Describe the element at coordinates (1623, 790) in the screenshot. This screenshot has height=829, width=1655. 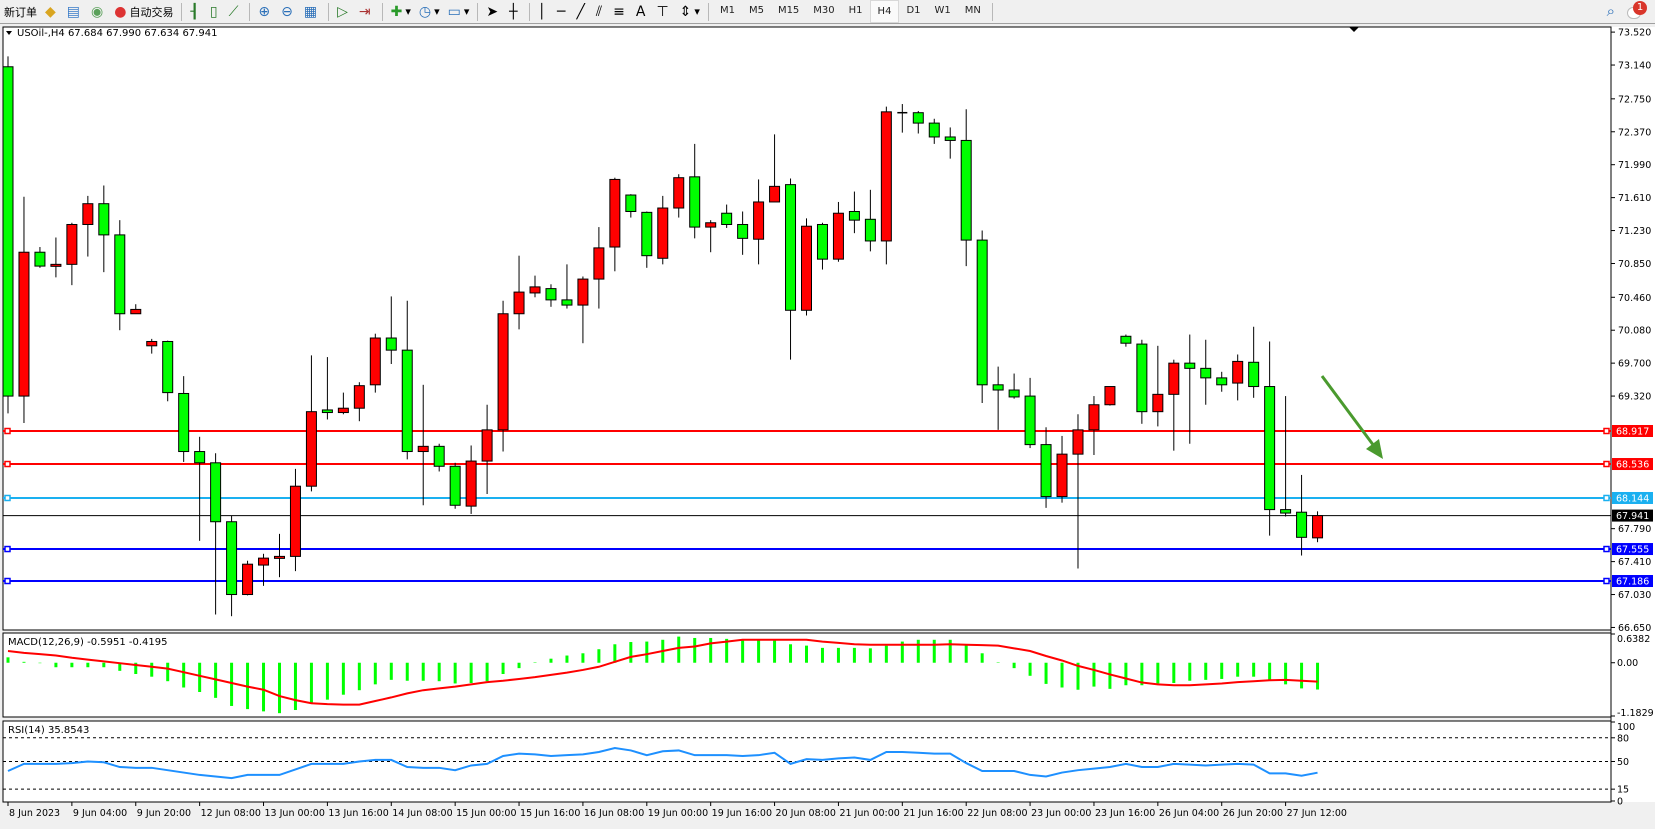
I see `rsi-tick-label: 15` at that location.